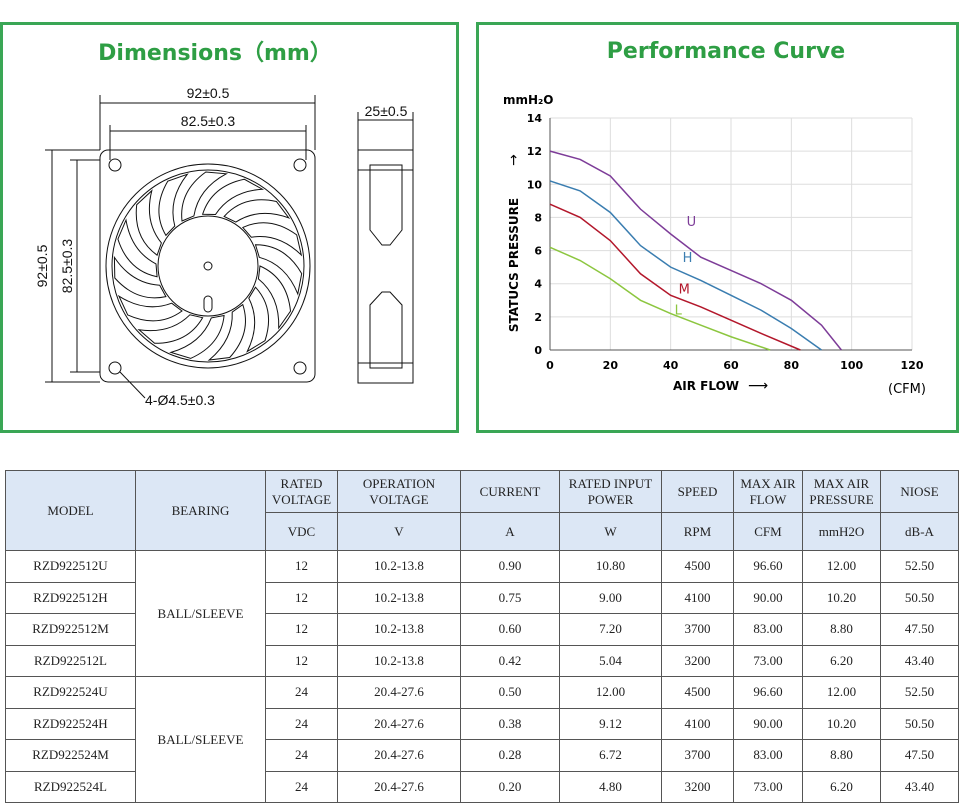 The width and height of the screenshot is (960, 804). Describe the element at coordinates (731, 365) in the screenshot. I see `x-tick-label: 60` at that location.